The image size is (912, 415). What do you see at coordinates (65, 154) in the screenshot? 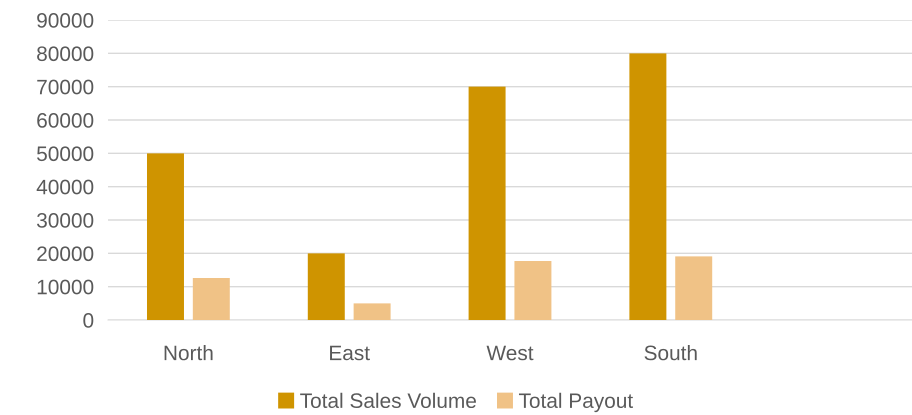
I see `y-tick-label: 50000` at bounding box center [65, 154].